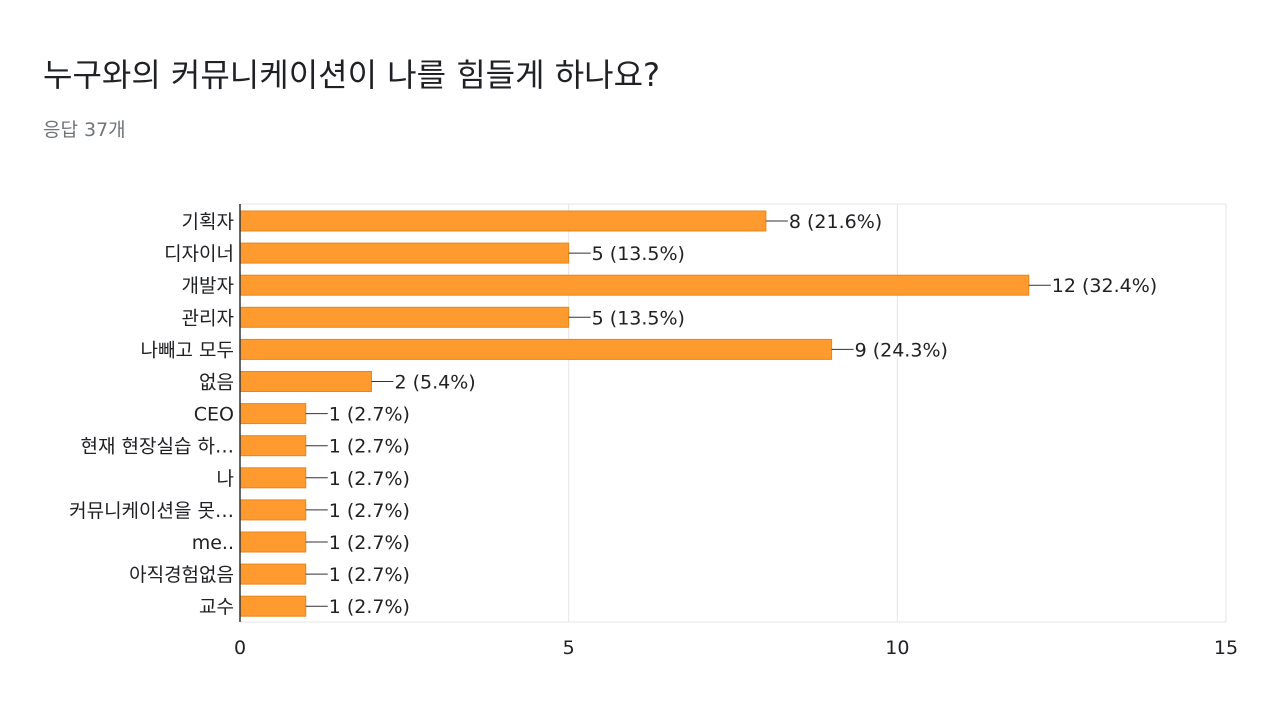 Image resolution: width=1280 pixels, height=706 pixels. What do you see at coordinates (208, 318) in the screenshot?
I see `category-label: 관리자` at bounding box center [208, 318].